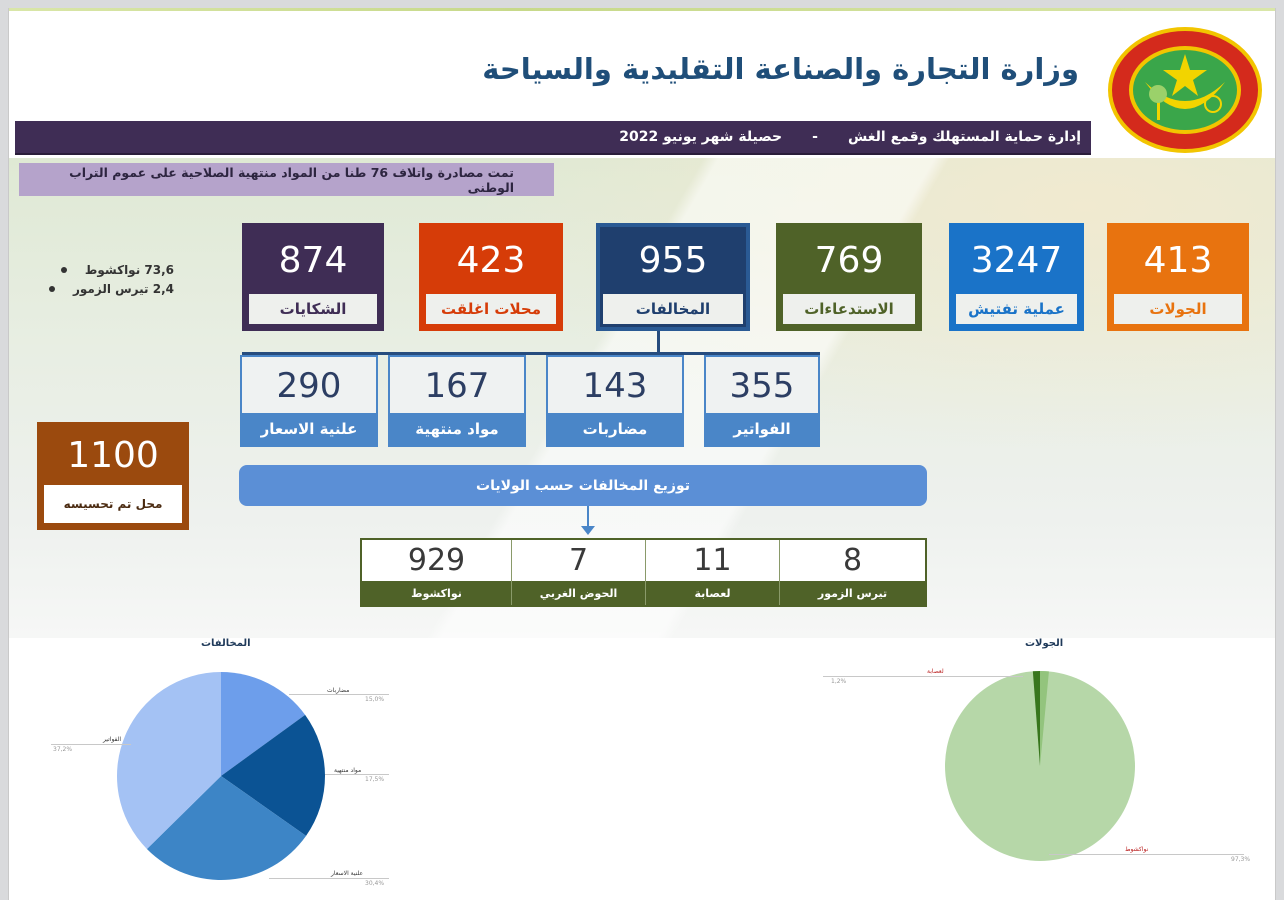 The width and height of the screenshot is (1284, 900). I want to click on tours-pie-chart, so click(1040, 766).